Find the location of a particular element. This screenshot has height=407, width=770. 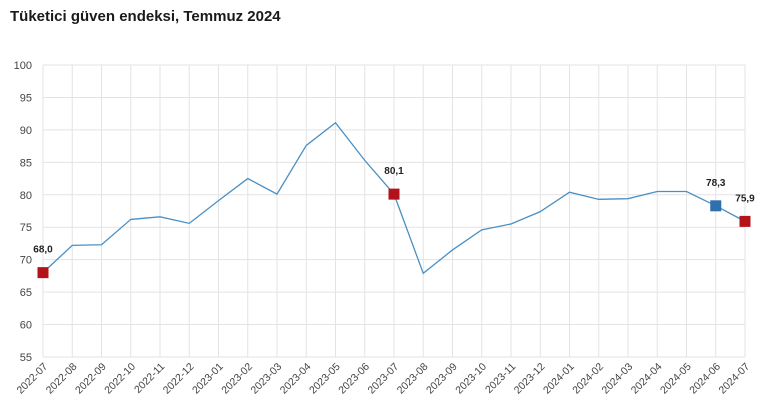

y-tick-label: 60 is located at coordinates (26, 326).